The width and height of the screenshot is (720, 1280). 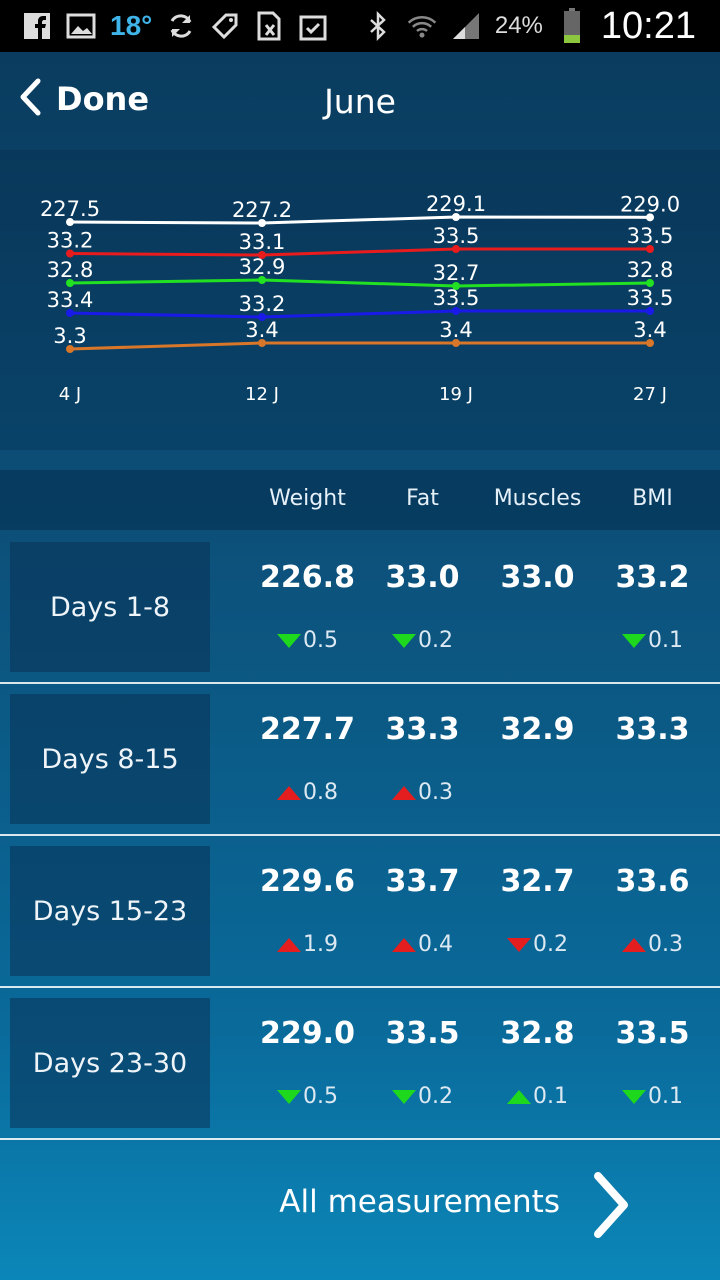 What do you see at coordinates (360, 912) in the screenshot?
I see `table-row: Days 15-23 229.6 1.9 33.7 0.4 32.7 0.2 33.6 0.3` at bounding box center [360, 912].